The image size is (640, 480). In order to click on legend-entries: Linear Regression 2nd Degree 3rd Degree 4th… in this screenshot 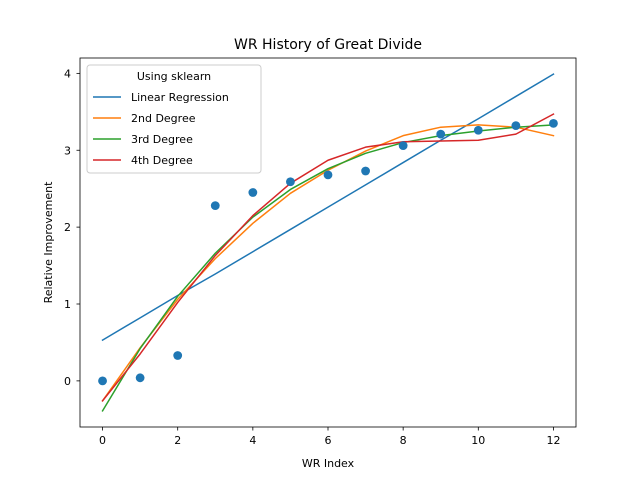, I will do `click(161, 129)`.